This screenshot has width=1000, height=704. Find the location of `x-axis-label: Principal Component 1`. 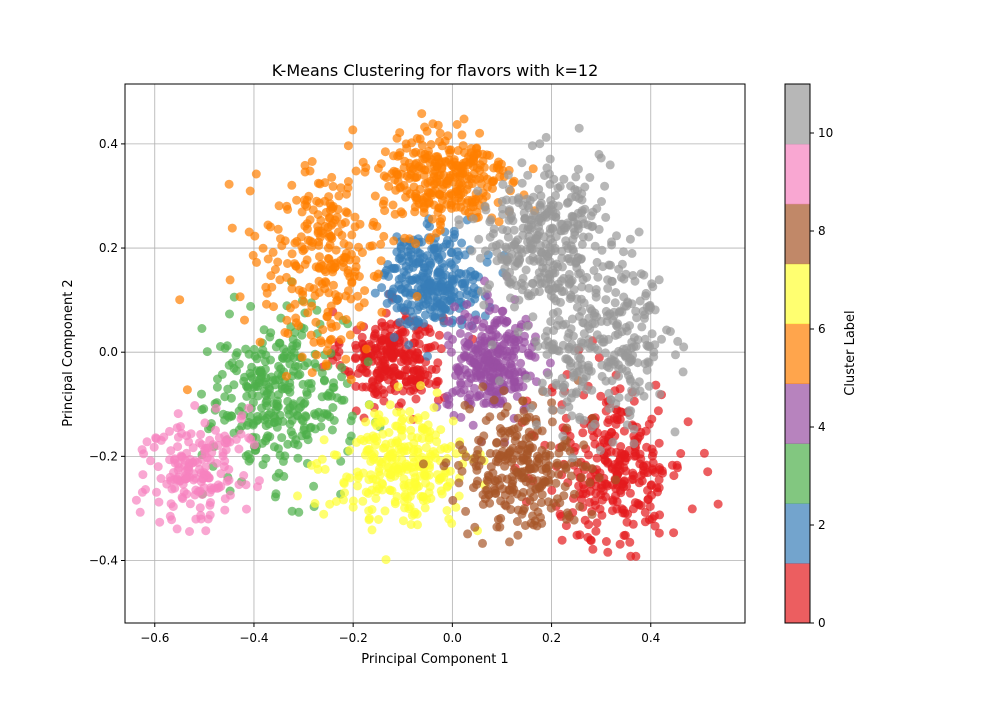

x-axis-label: Principal Component 1 is located at coordinates (434, 659).